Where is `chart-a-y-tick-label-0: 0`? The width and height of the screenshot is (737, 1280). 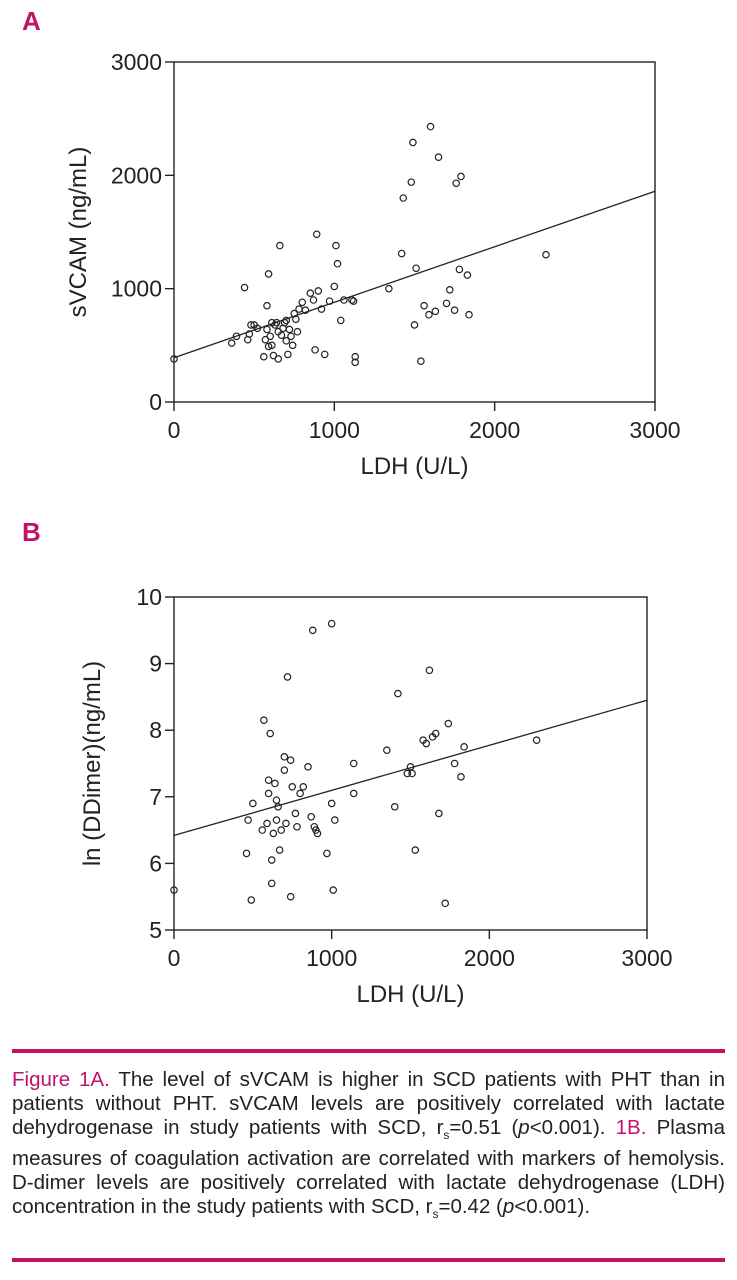 chart-a-y-tick-label-0: 0 is located at coordinates (155, 402).